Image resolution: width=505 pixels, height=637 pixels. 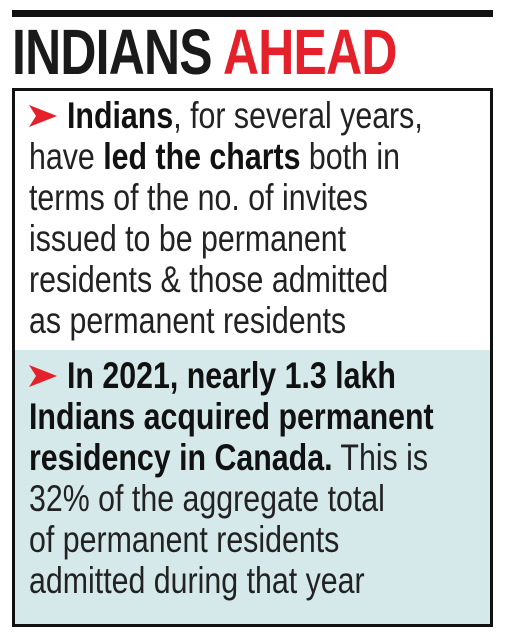 I want to click on text-line: Indians, for several years,, so click(x=245, y=116).